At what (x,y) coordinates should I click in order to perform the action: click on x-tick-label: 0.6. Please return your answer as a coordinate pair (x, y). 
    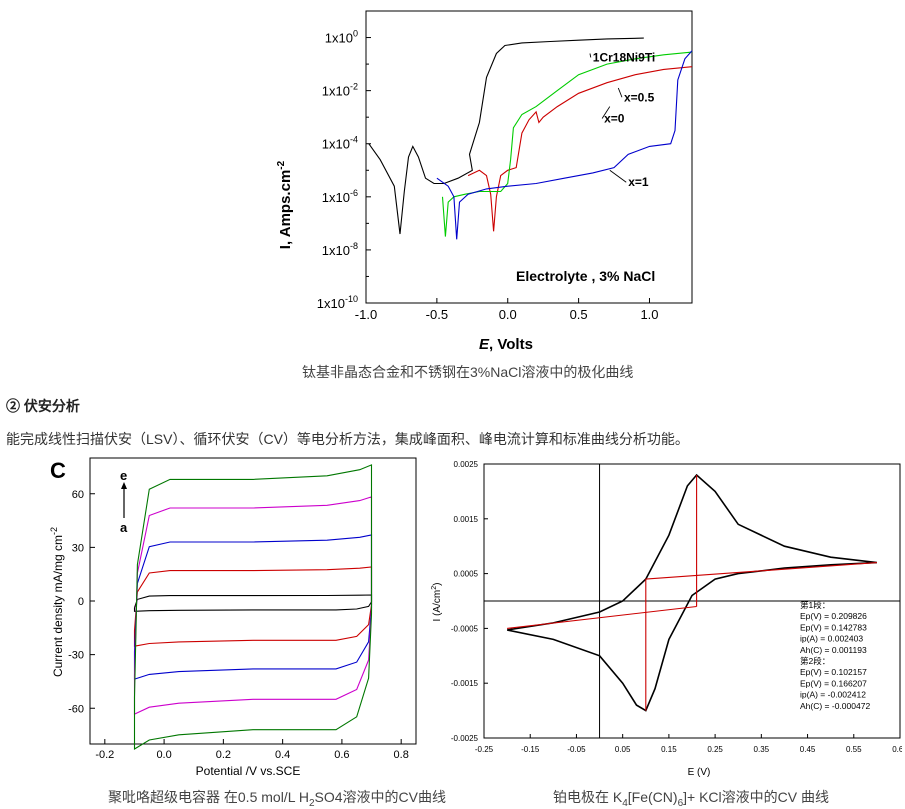
    Looking at the image, I should click on (341, 755).